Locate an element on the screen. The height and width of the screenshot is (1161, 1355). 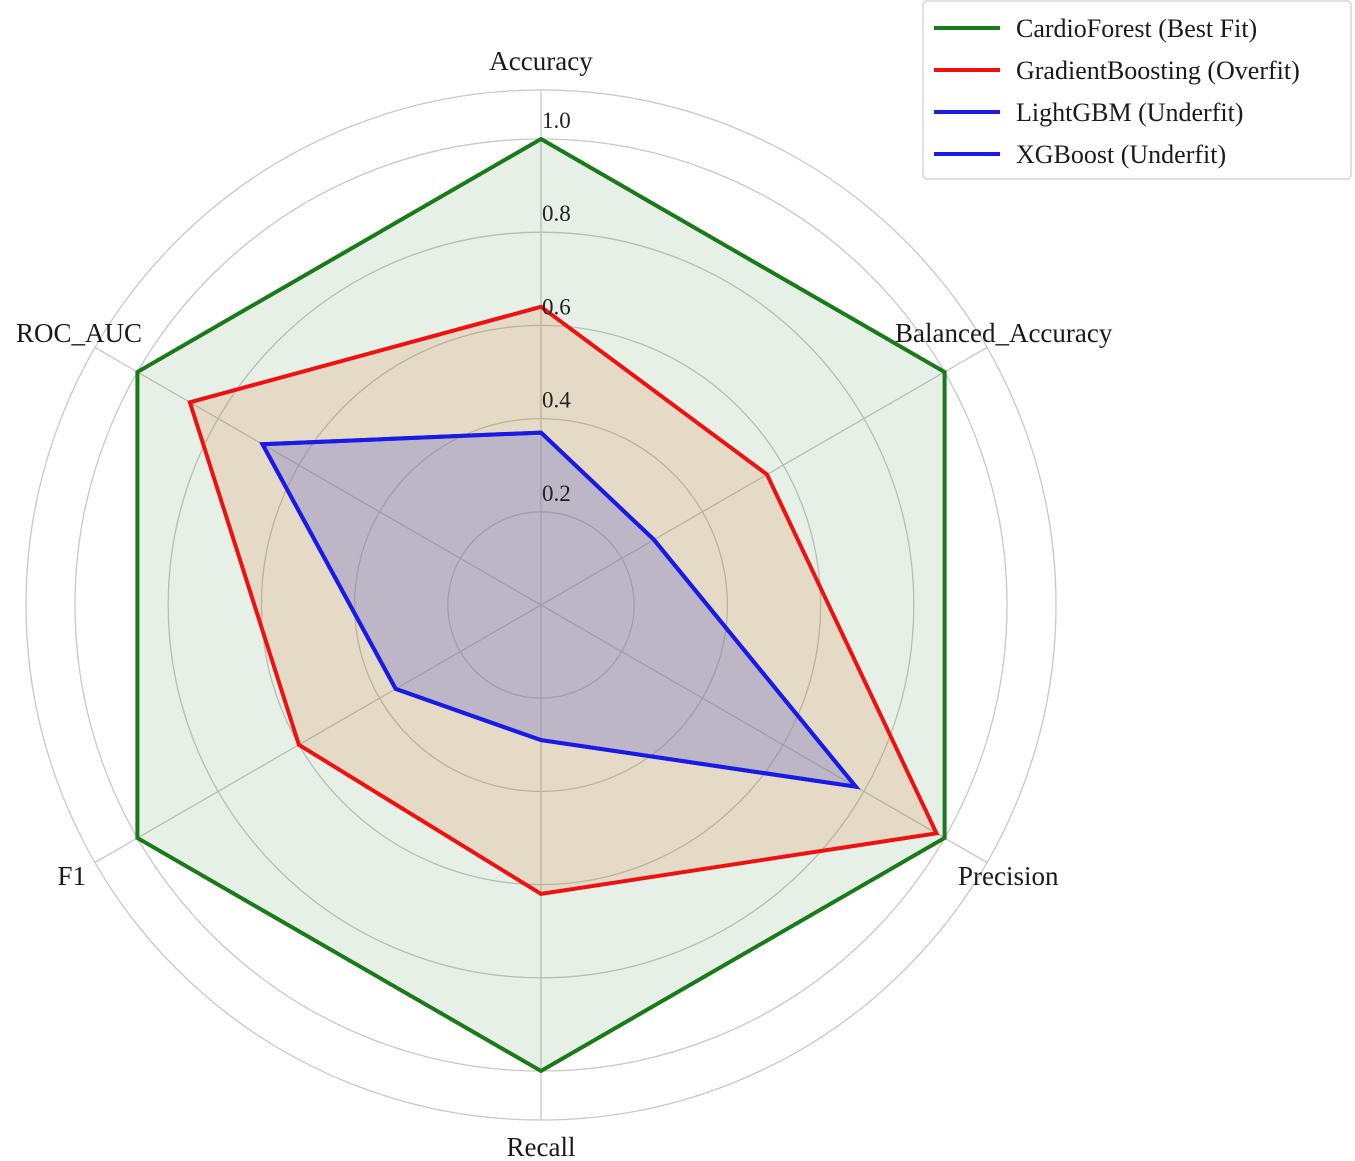
radial-tick-labels: 0.2 0.4 0.6 0.8 1.0 is located at coordinates (556, 307).